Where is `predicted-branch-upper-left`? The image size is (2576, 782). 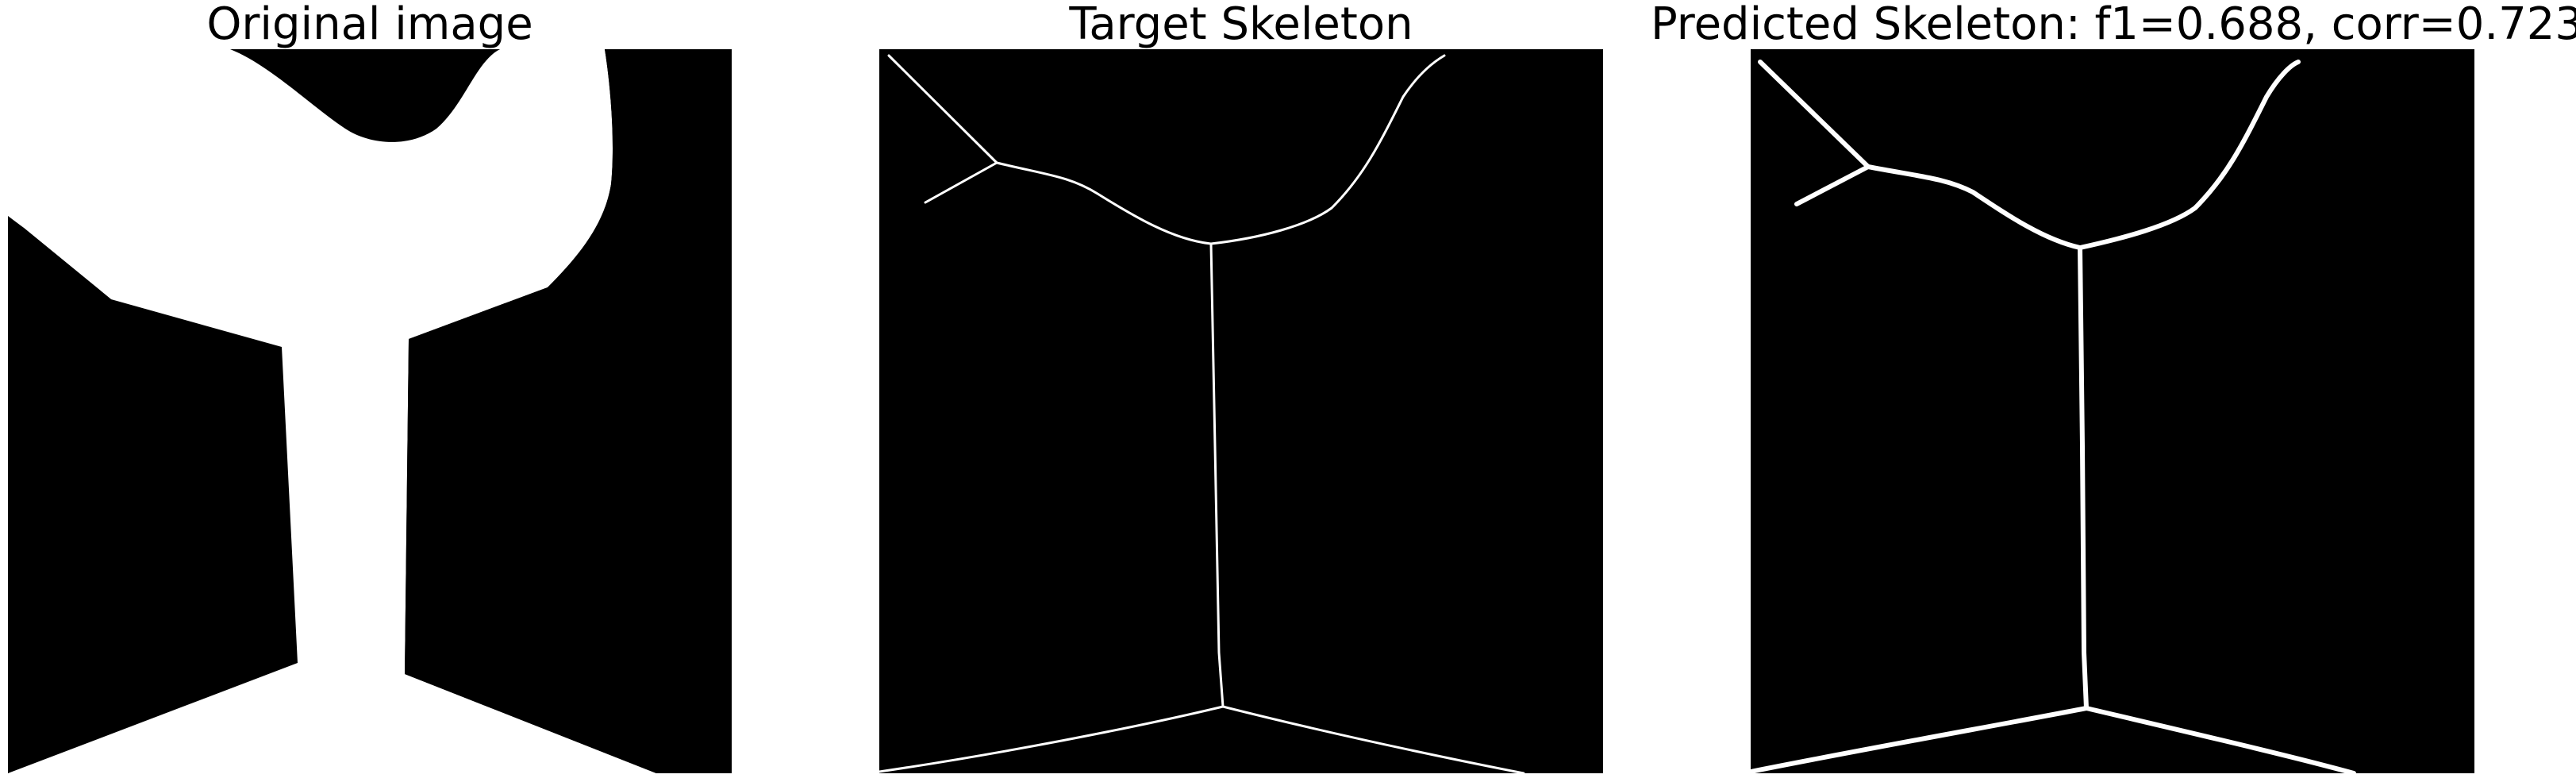 predicted-branch-upper-left is located at coordinates (1814, 115).